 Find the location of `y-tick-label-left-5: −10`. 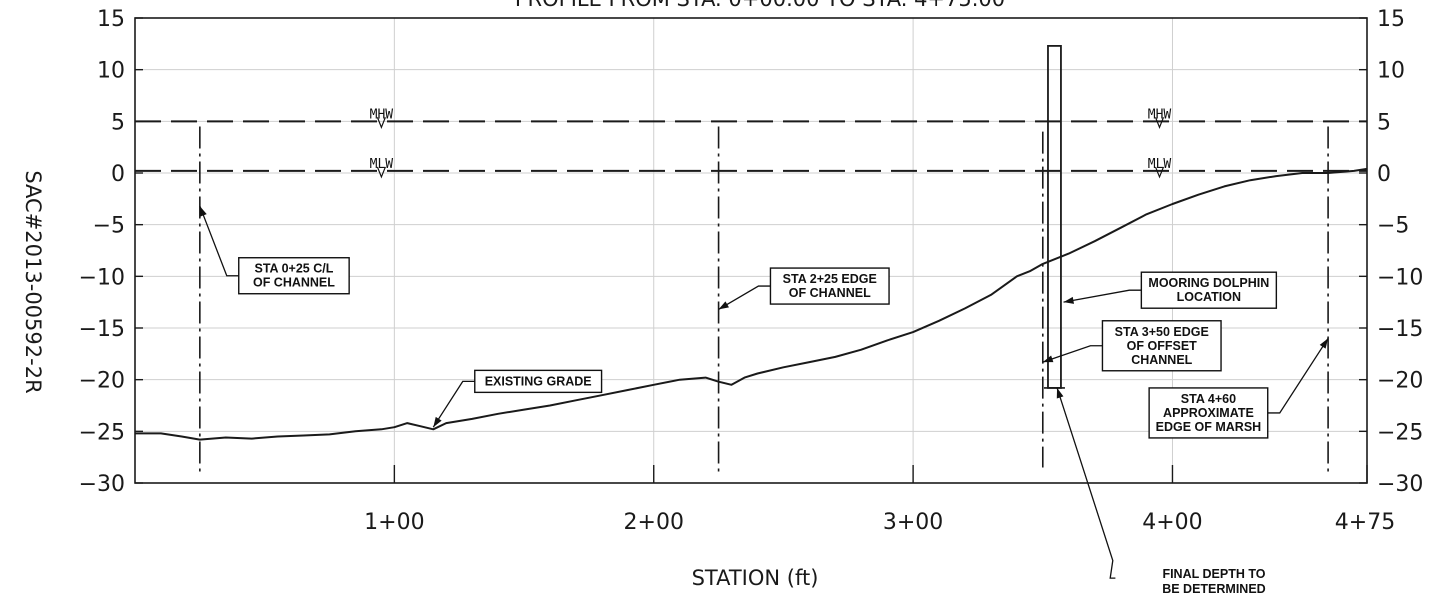

y-tick-label-left-5: −10 is located at coordinates (102, 277).